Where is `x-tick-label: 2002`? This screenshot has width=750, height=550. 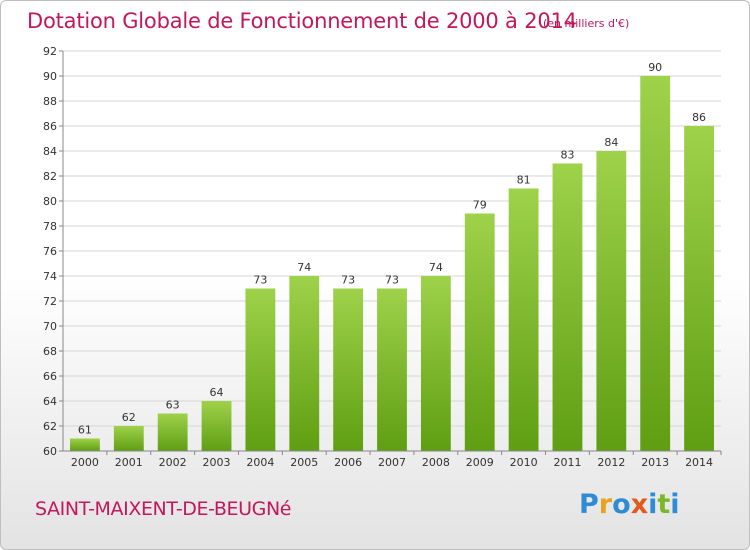 x-tick-label: 2002 is located at coordinates (173, 462).